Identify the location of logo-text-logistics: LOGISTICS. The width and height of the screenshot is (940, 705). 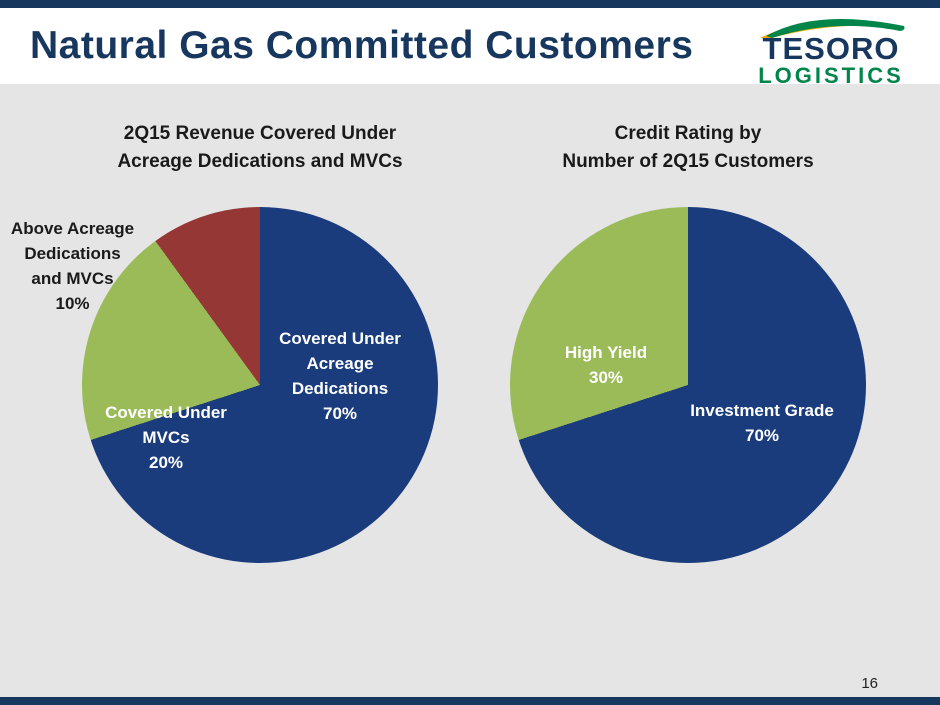
(831, 75).